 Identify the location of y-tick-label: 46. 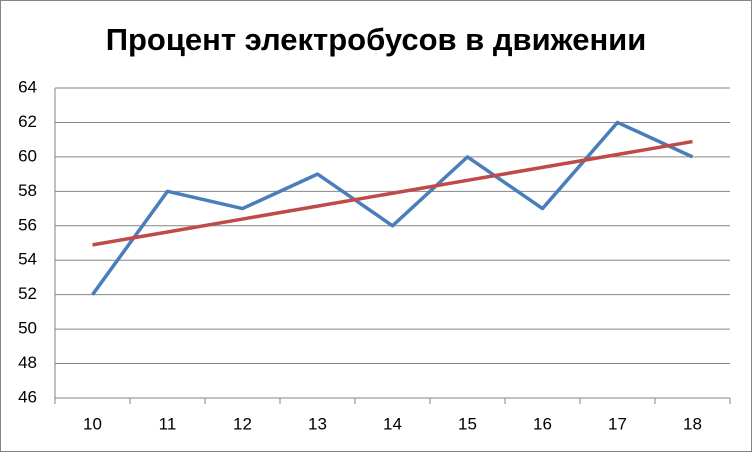
(27, 396).